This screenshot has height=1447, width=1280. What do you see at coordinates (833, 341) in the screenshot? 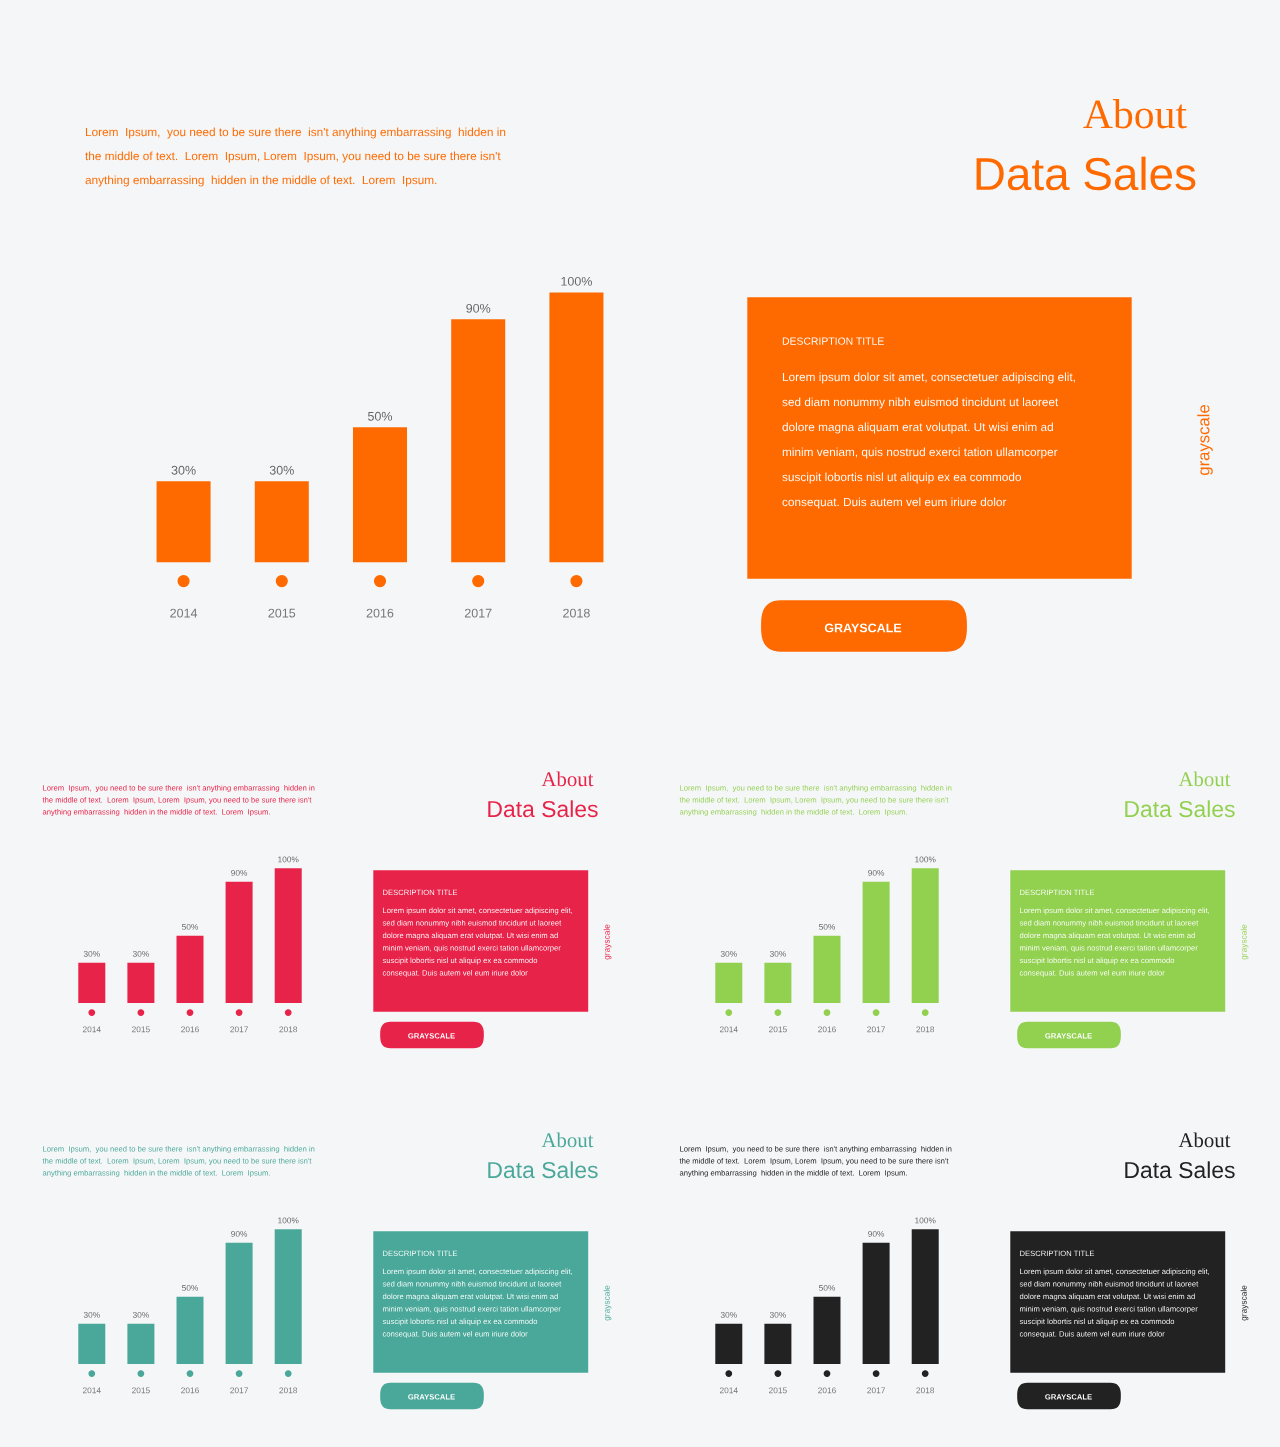
I see `text: DESCRIPTION TITLE` at bounding box center [833, 341].